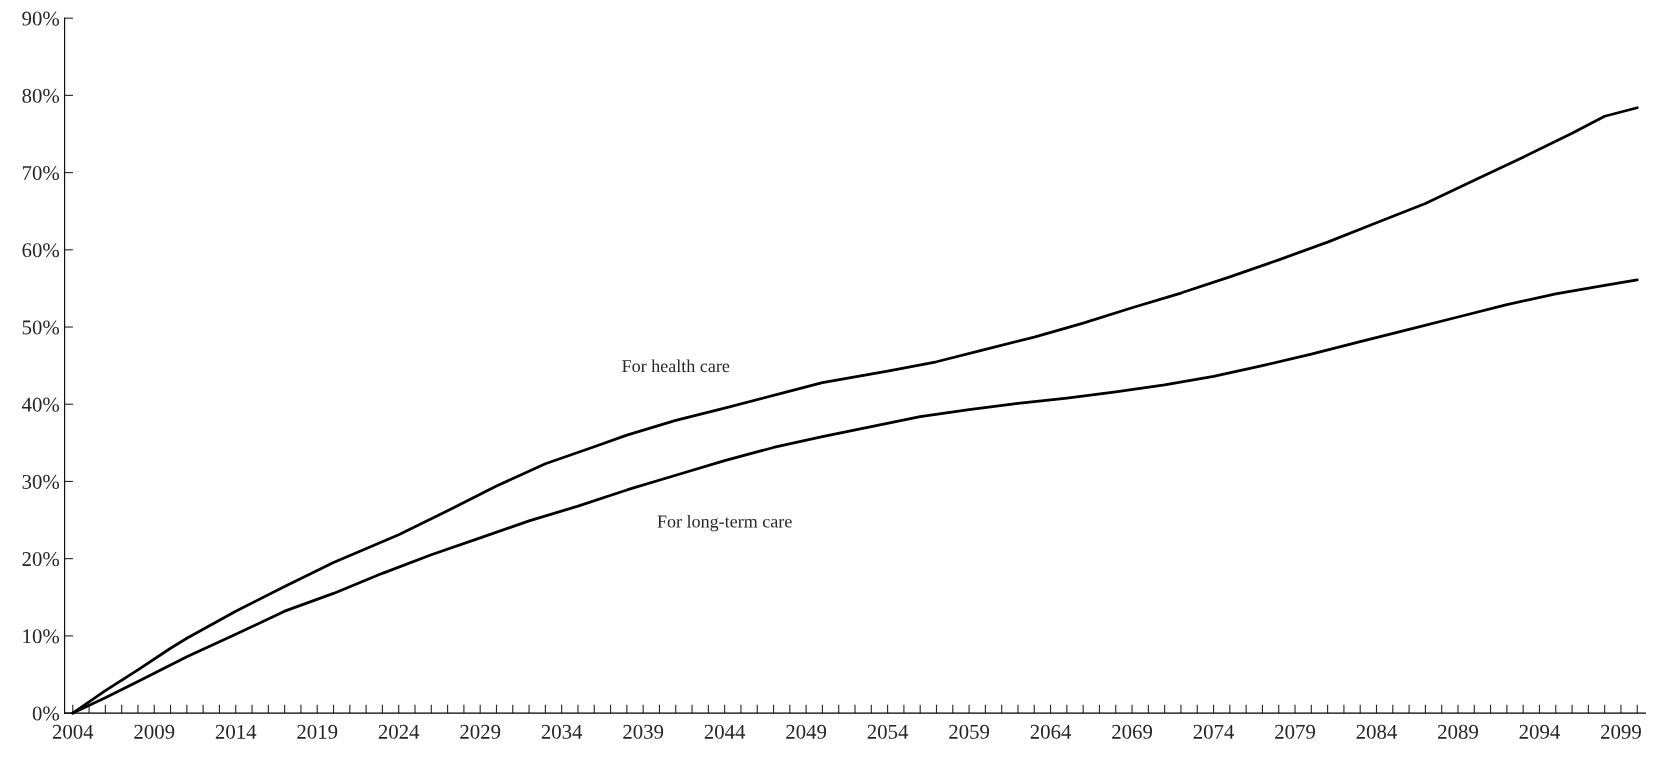 The image size is (1657, 757). Describe the element at coordinates (41, 250) in the screenshot. I see `y-tick-label: 60%` at that location.